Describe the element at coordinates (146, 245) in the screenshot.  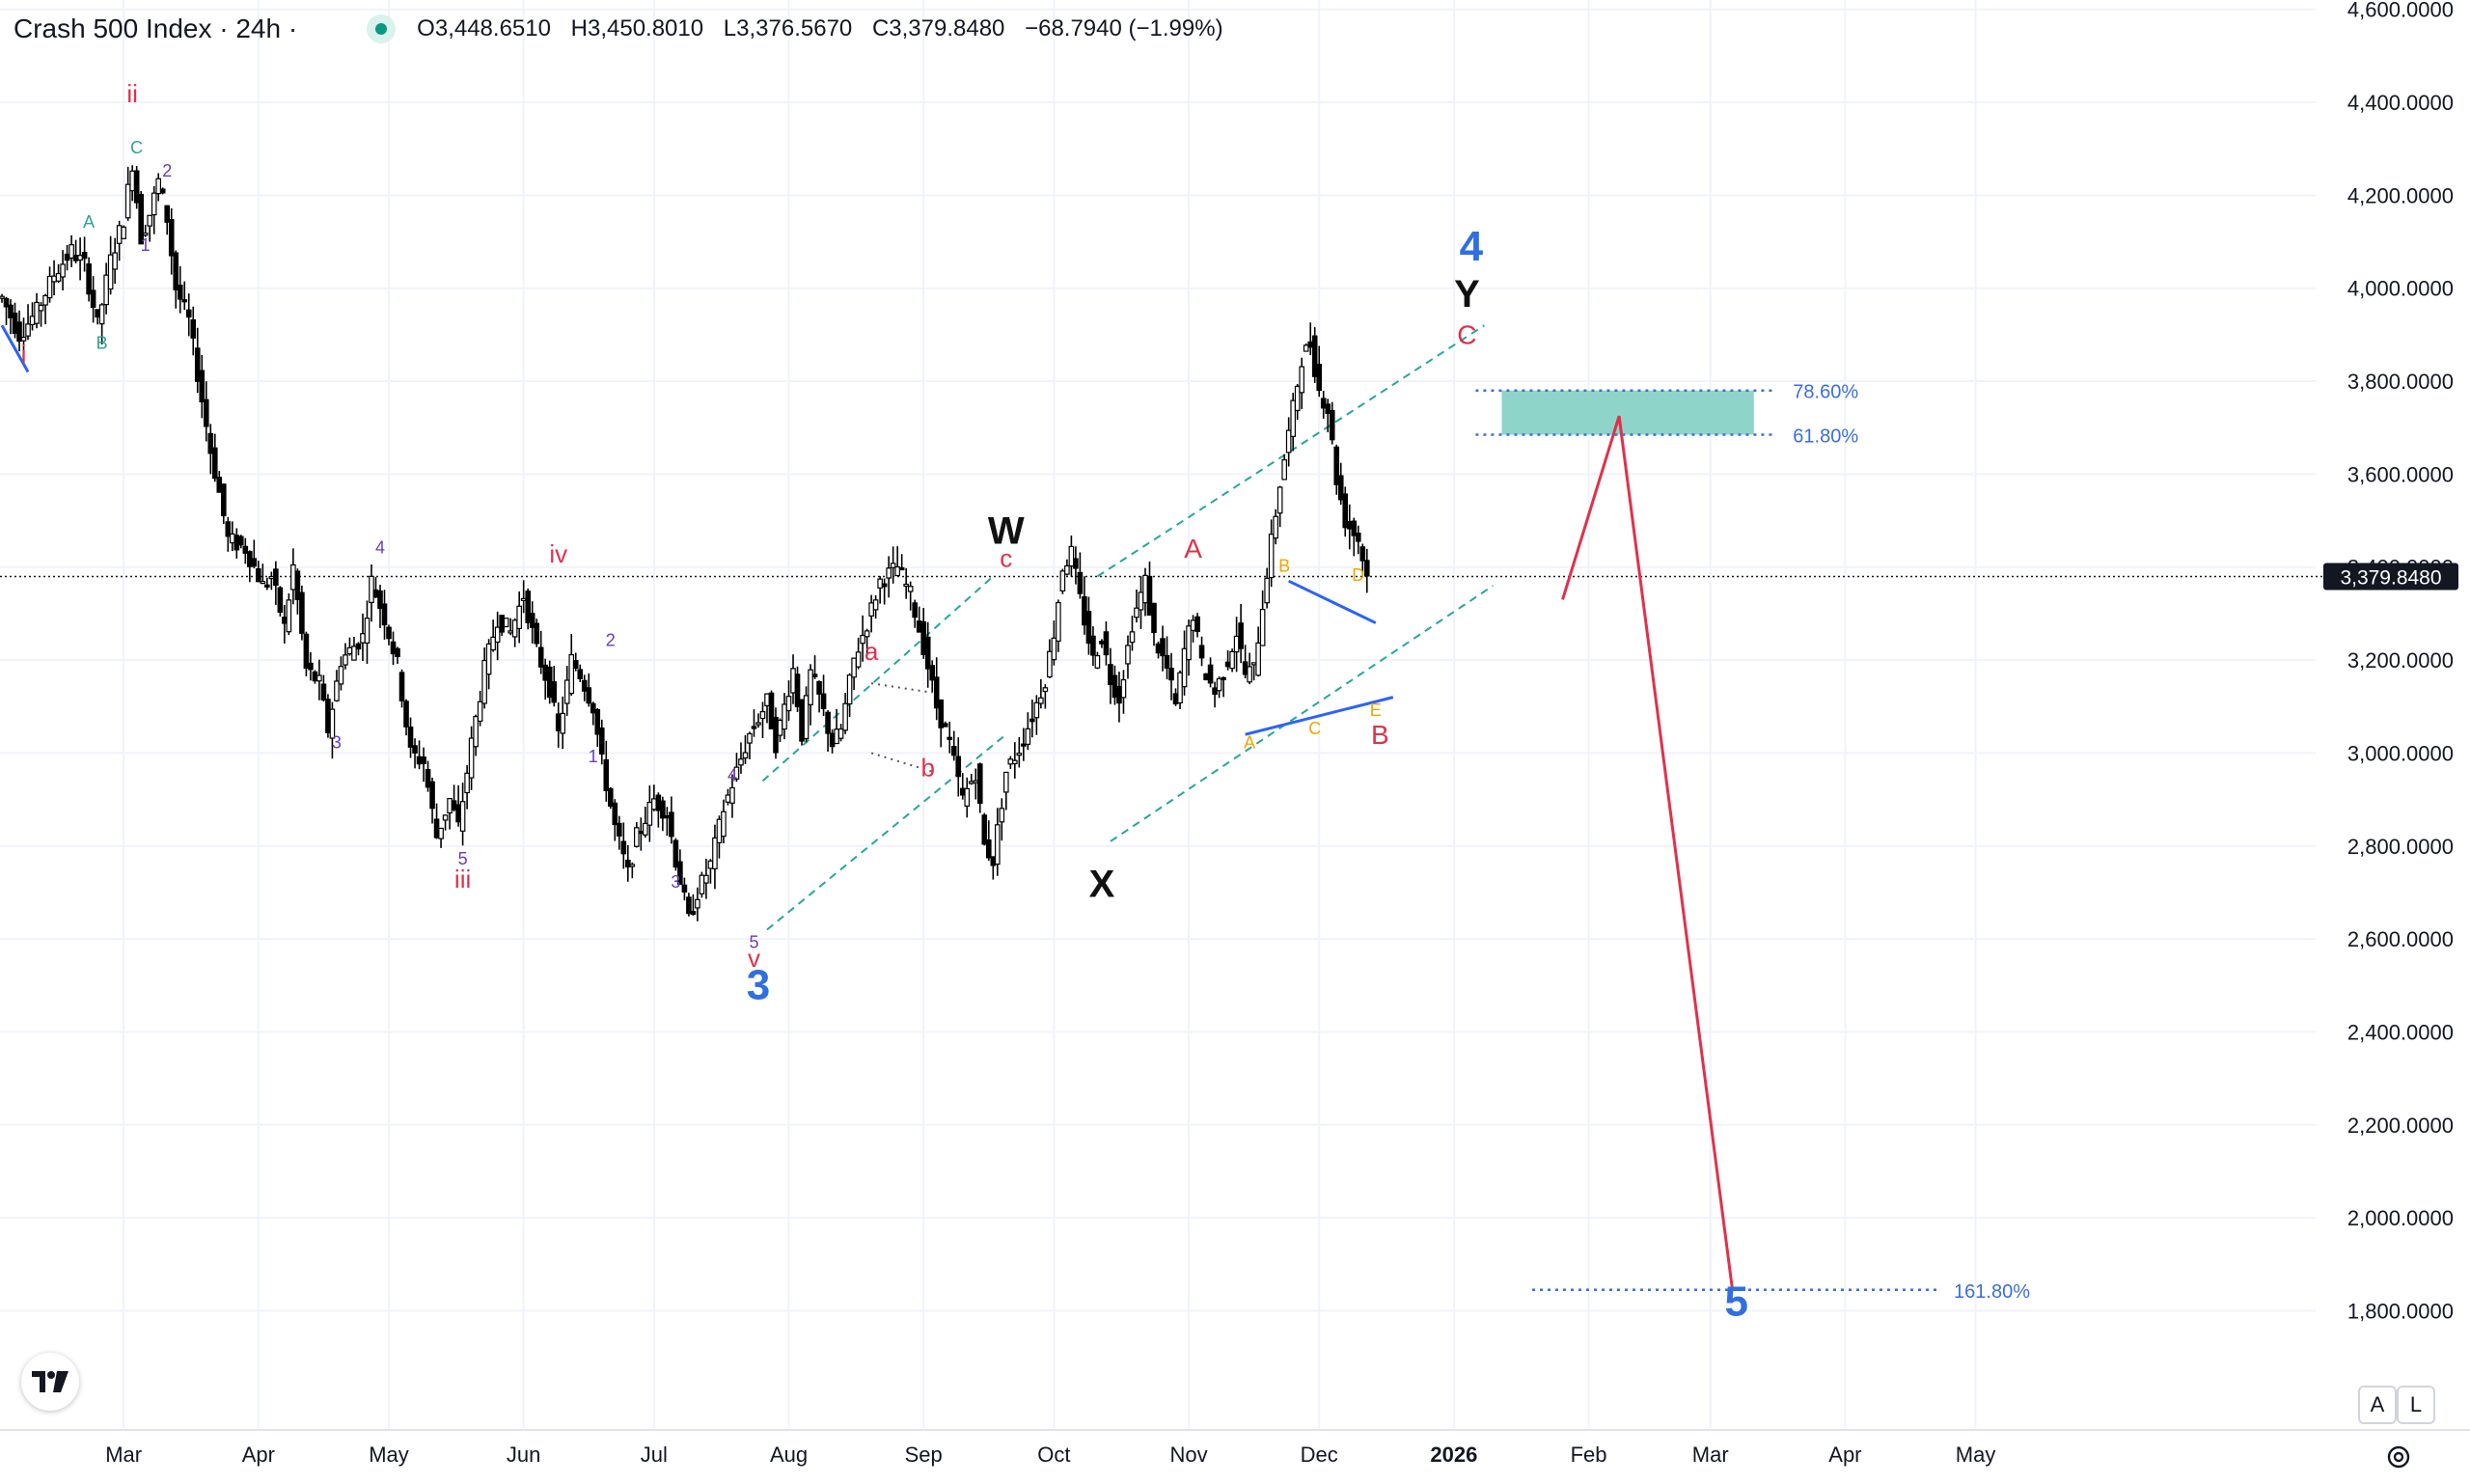
I see `wave-label: 1` at that location.